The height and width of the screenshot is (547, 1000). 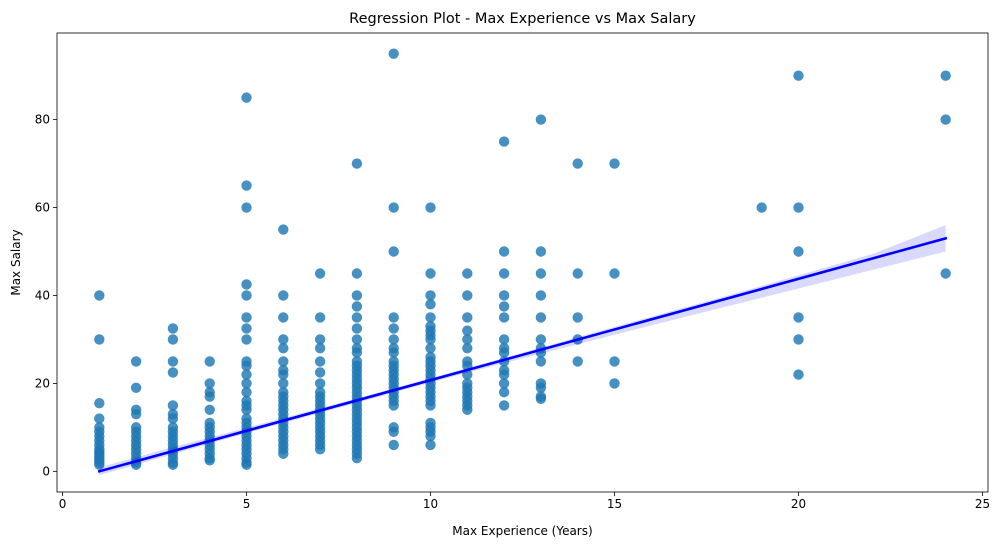 What do you see at coordinates (63, 504) in the screenshot?
I see `x-tick-label: 0` at bounding box center [63, 504].